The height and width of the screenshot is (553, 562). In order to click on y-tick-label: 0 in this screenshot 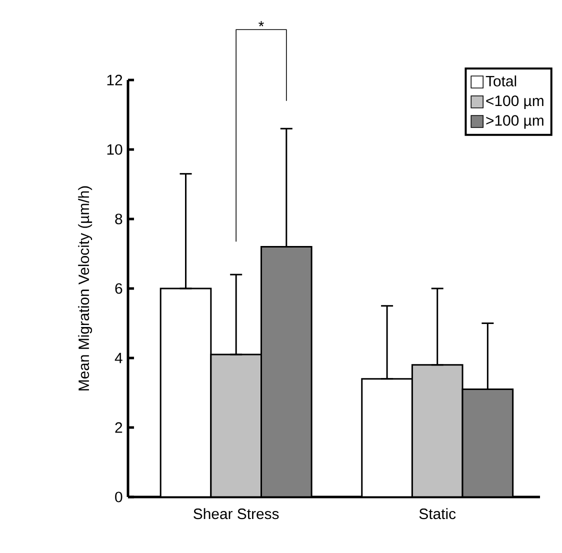, I will do `click(118, 497)`.